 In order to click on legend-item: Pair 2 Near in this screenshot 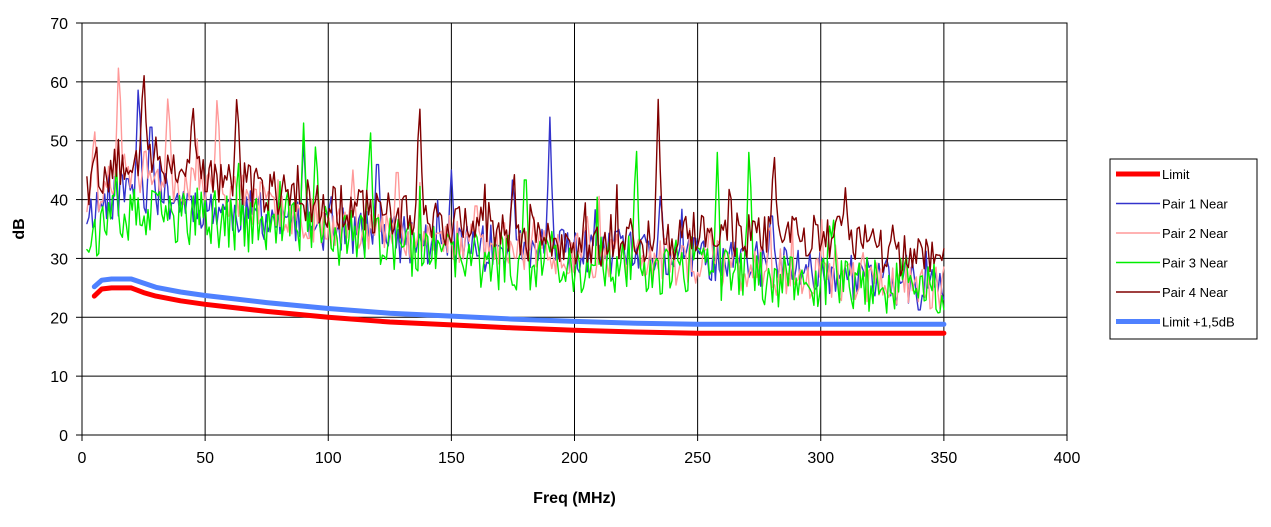, I will do `click(1172, 233)`.